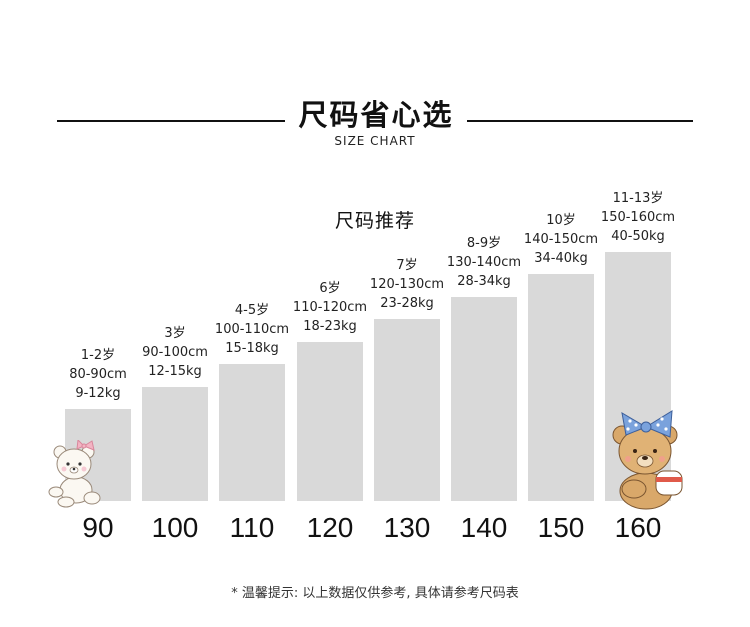 This screenshot has height=627, width=750. What do you see at coordinates (175, 527) in the screenshot?
I see `size-category-label: 100` at bounding box center [175, 527].